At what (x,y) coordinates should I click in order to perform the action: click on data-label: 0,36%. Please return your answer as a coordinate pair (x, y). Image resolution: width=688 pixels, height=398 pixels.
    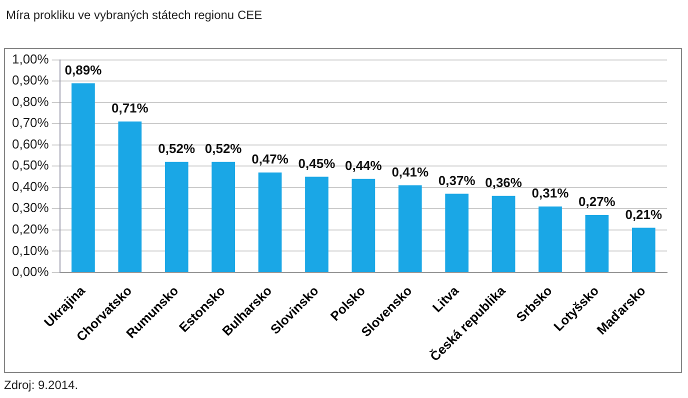
    Looking at the image, I should click on (503, 182).